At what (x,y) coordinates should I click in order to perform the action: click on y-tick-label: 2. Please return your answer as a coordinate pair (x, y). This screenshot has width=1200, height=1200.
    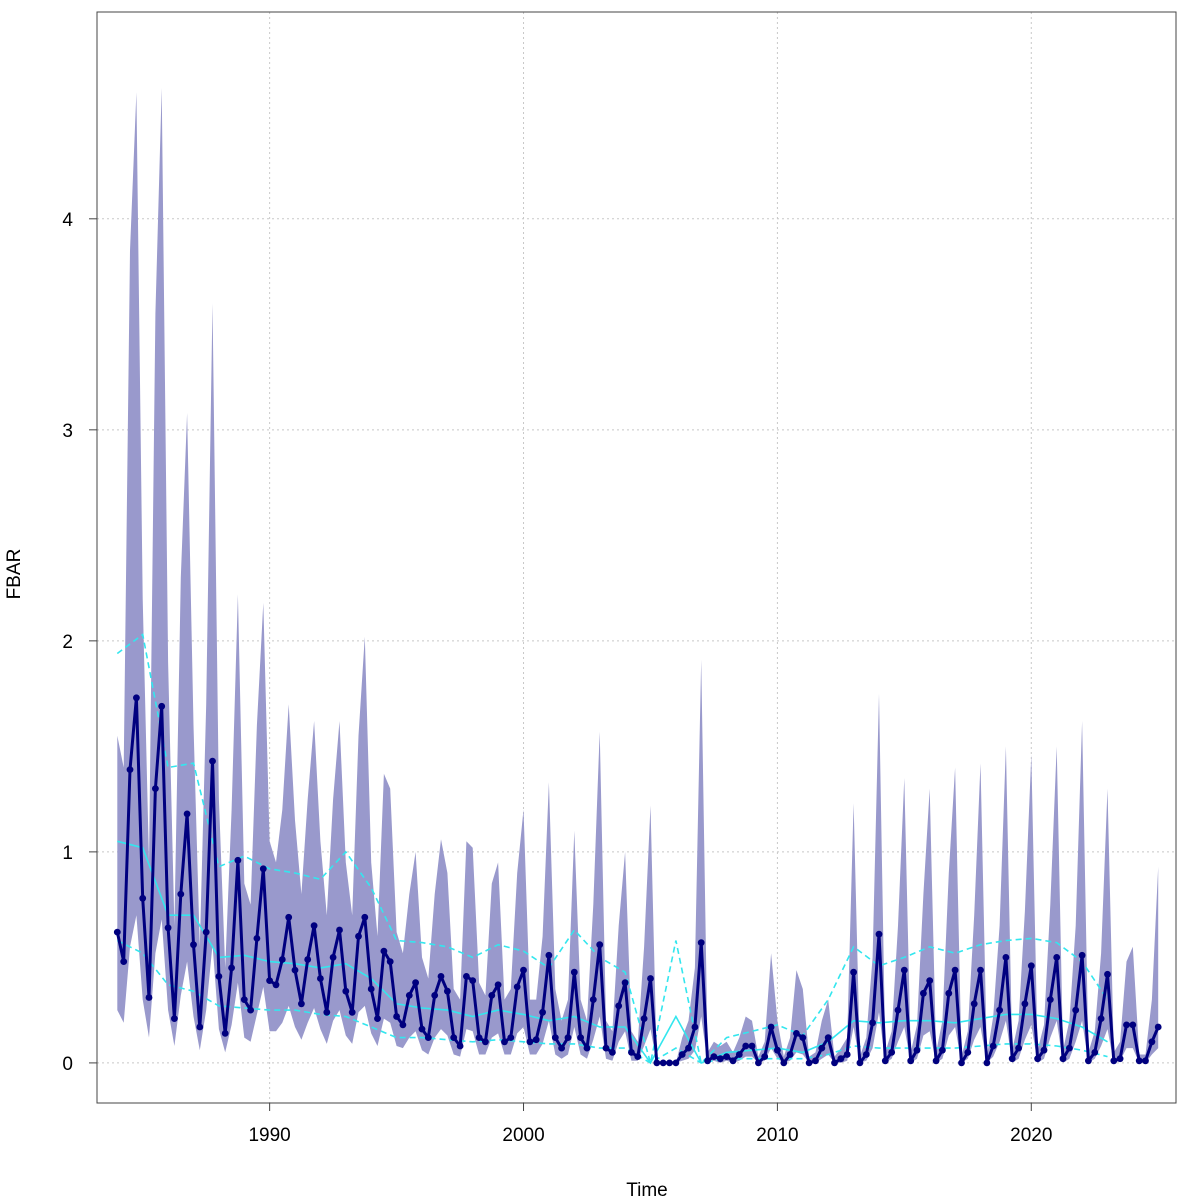
    Looking at the image, I should click on (67, 642).